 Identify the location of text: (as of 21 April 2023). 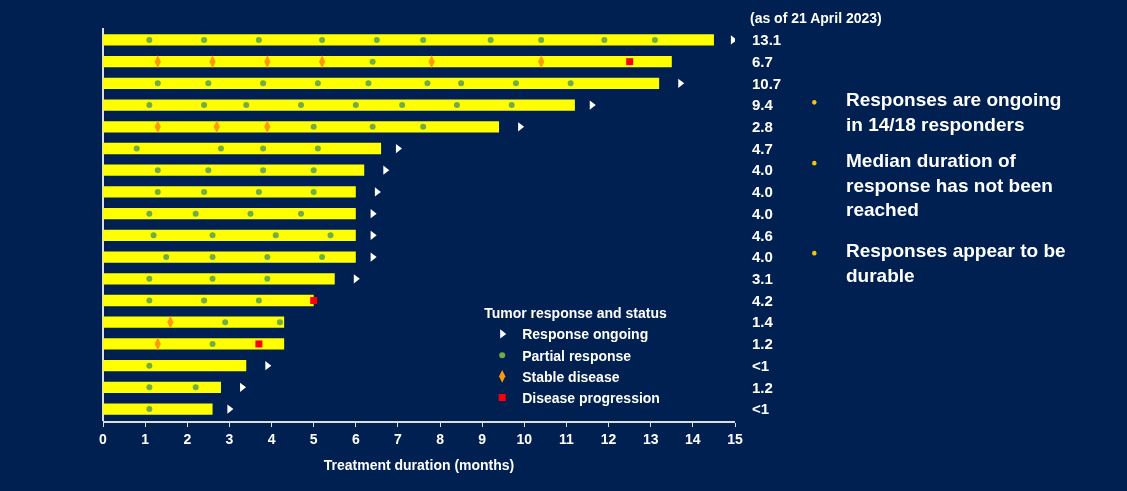
(816, 18).